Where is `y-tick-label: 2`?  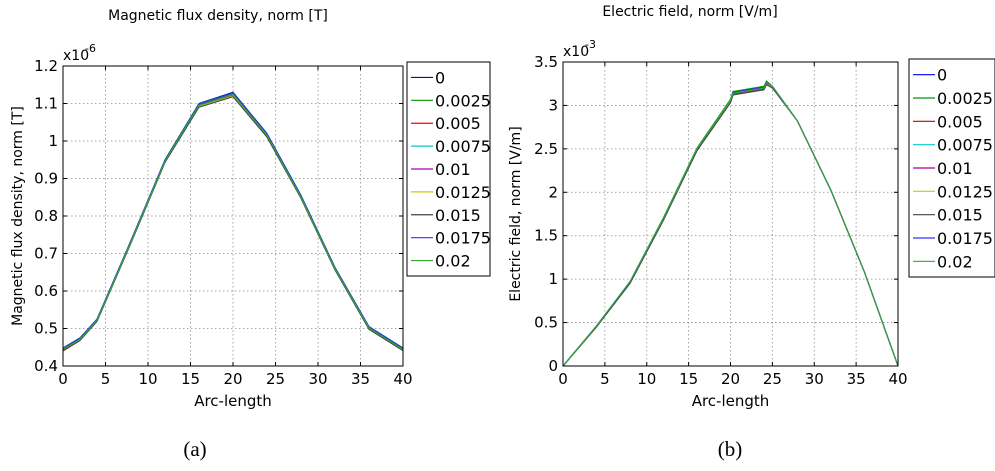 y-tick-label: 2 is located at coordinates (553, 192).